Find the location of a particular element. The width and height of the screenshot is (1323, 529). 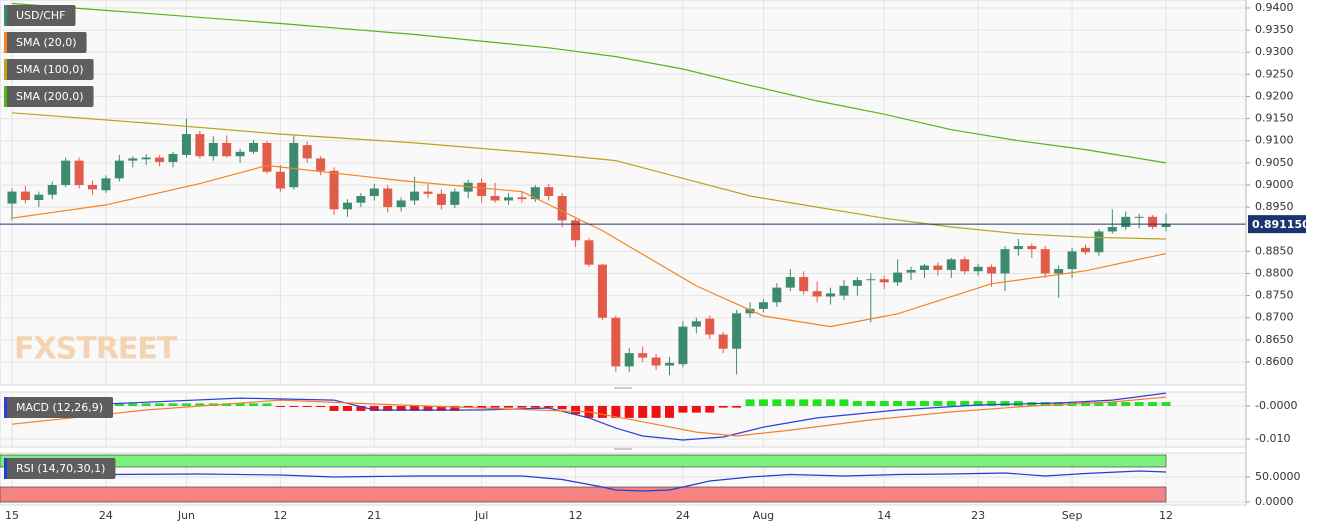

legend-label: SMA (200,0) is located at coordinates (50, 96).